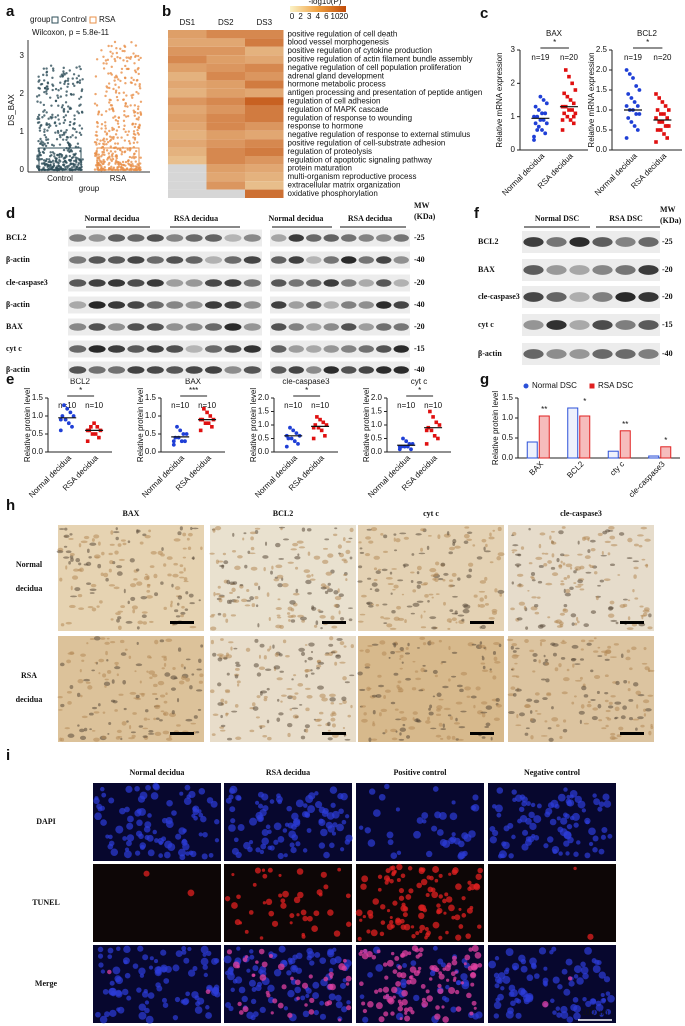 The image size is (685, 1026). What do you see at coordinates (422, 205) in the screenshot?
I see `mw-title: MW` at bounding box center [422, 205].